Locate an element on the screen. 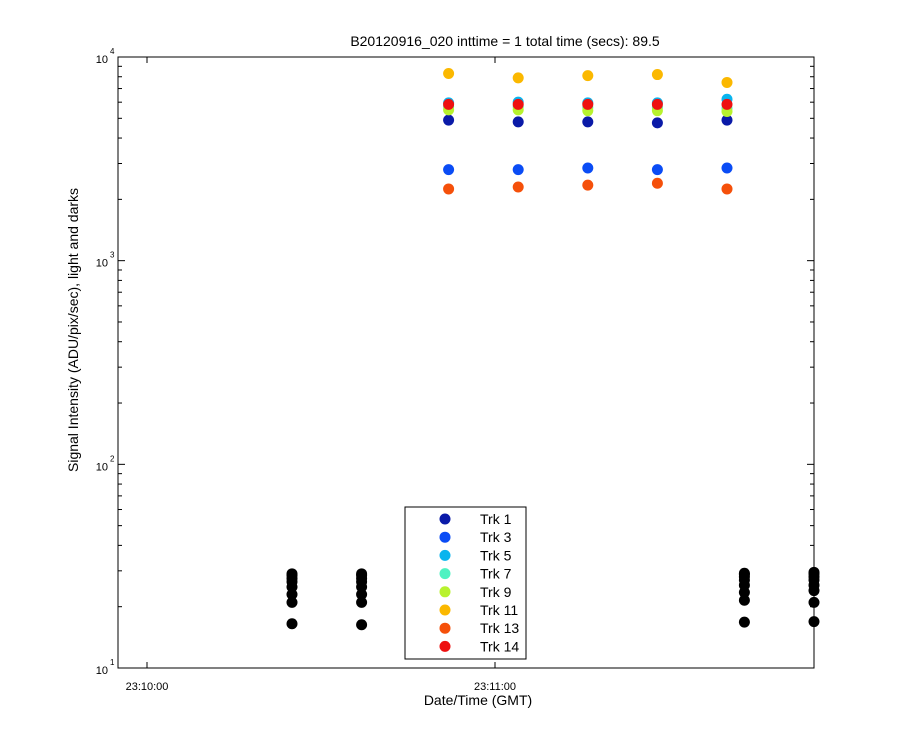 The width and height of the screenshot is (900, 750). y-tick-exponent: 1 is located at coordinates (112, 662).